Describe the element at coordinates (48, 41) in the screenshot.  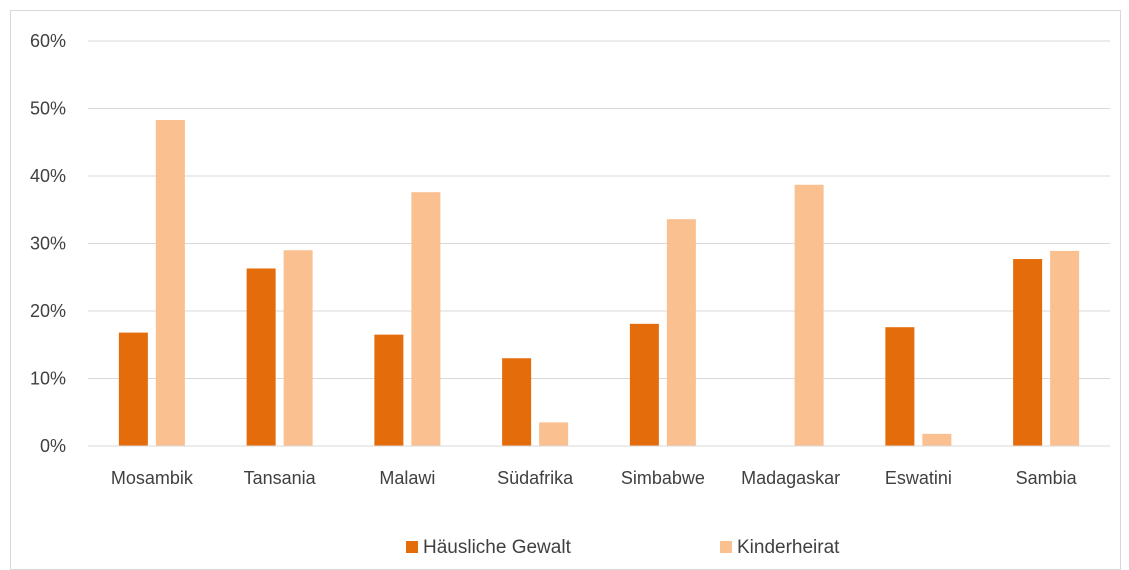
I see `y-tick-label: 60%` at that location.